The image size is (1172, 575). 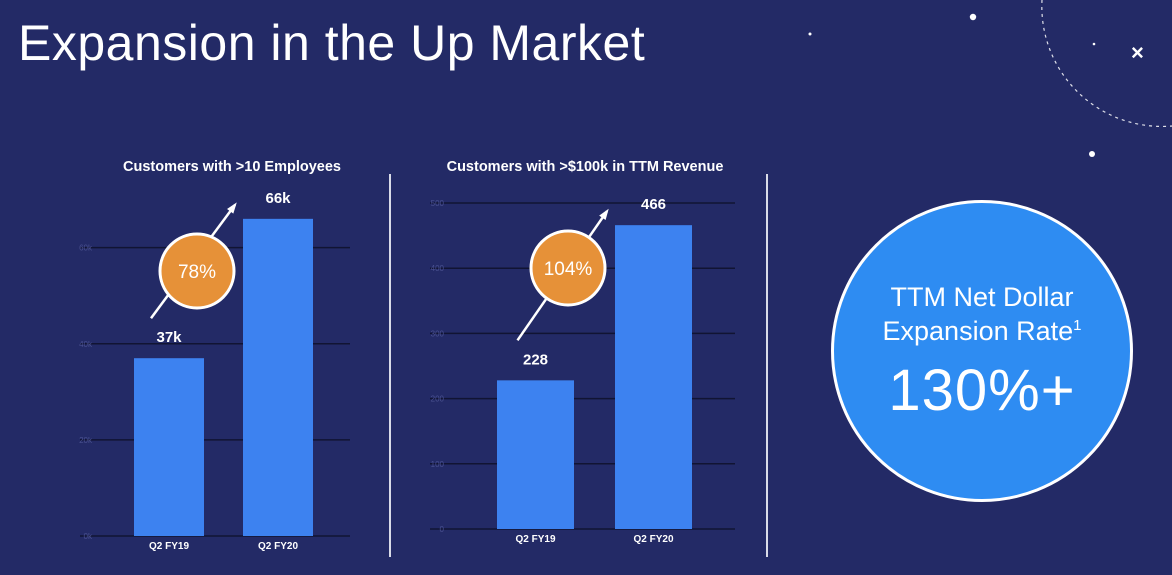 What do you see at coordinates (169, 337) in the screenshot?
I see `data-label: 37k` at bounding box center [169, 337].